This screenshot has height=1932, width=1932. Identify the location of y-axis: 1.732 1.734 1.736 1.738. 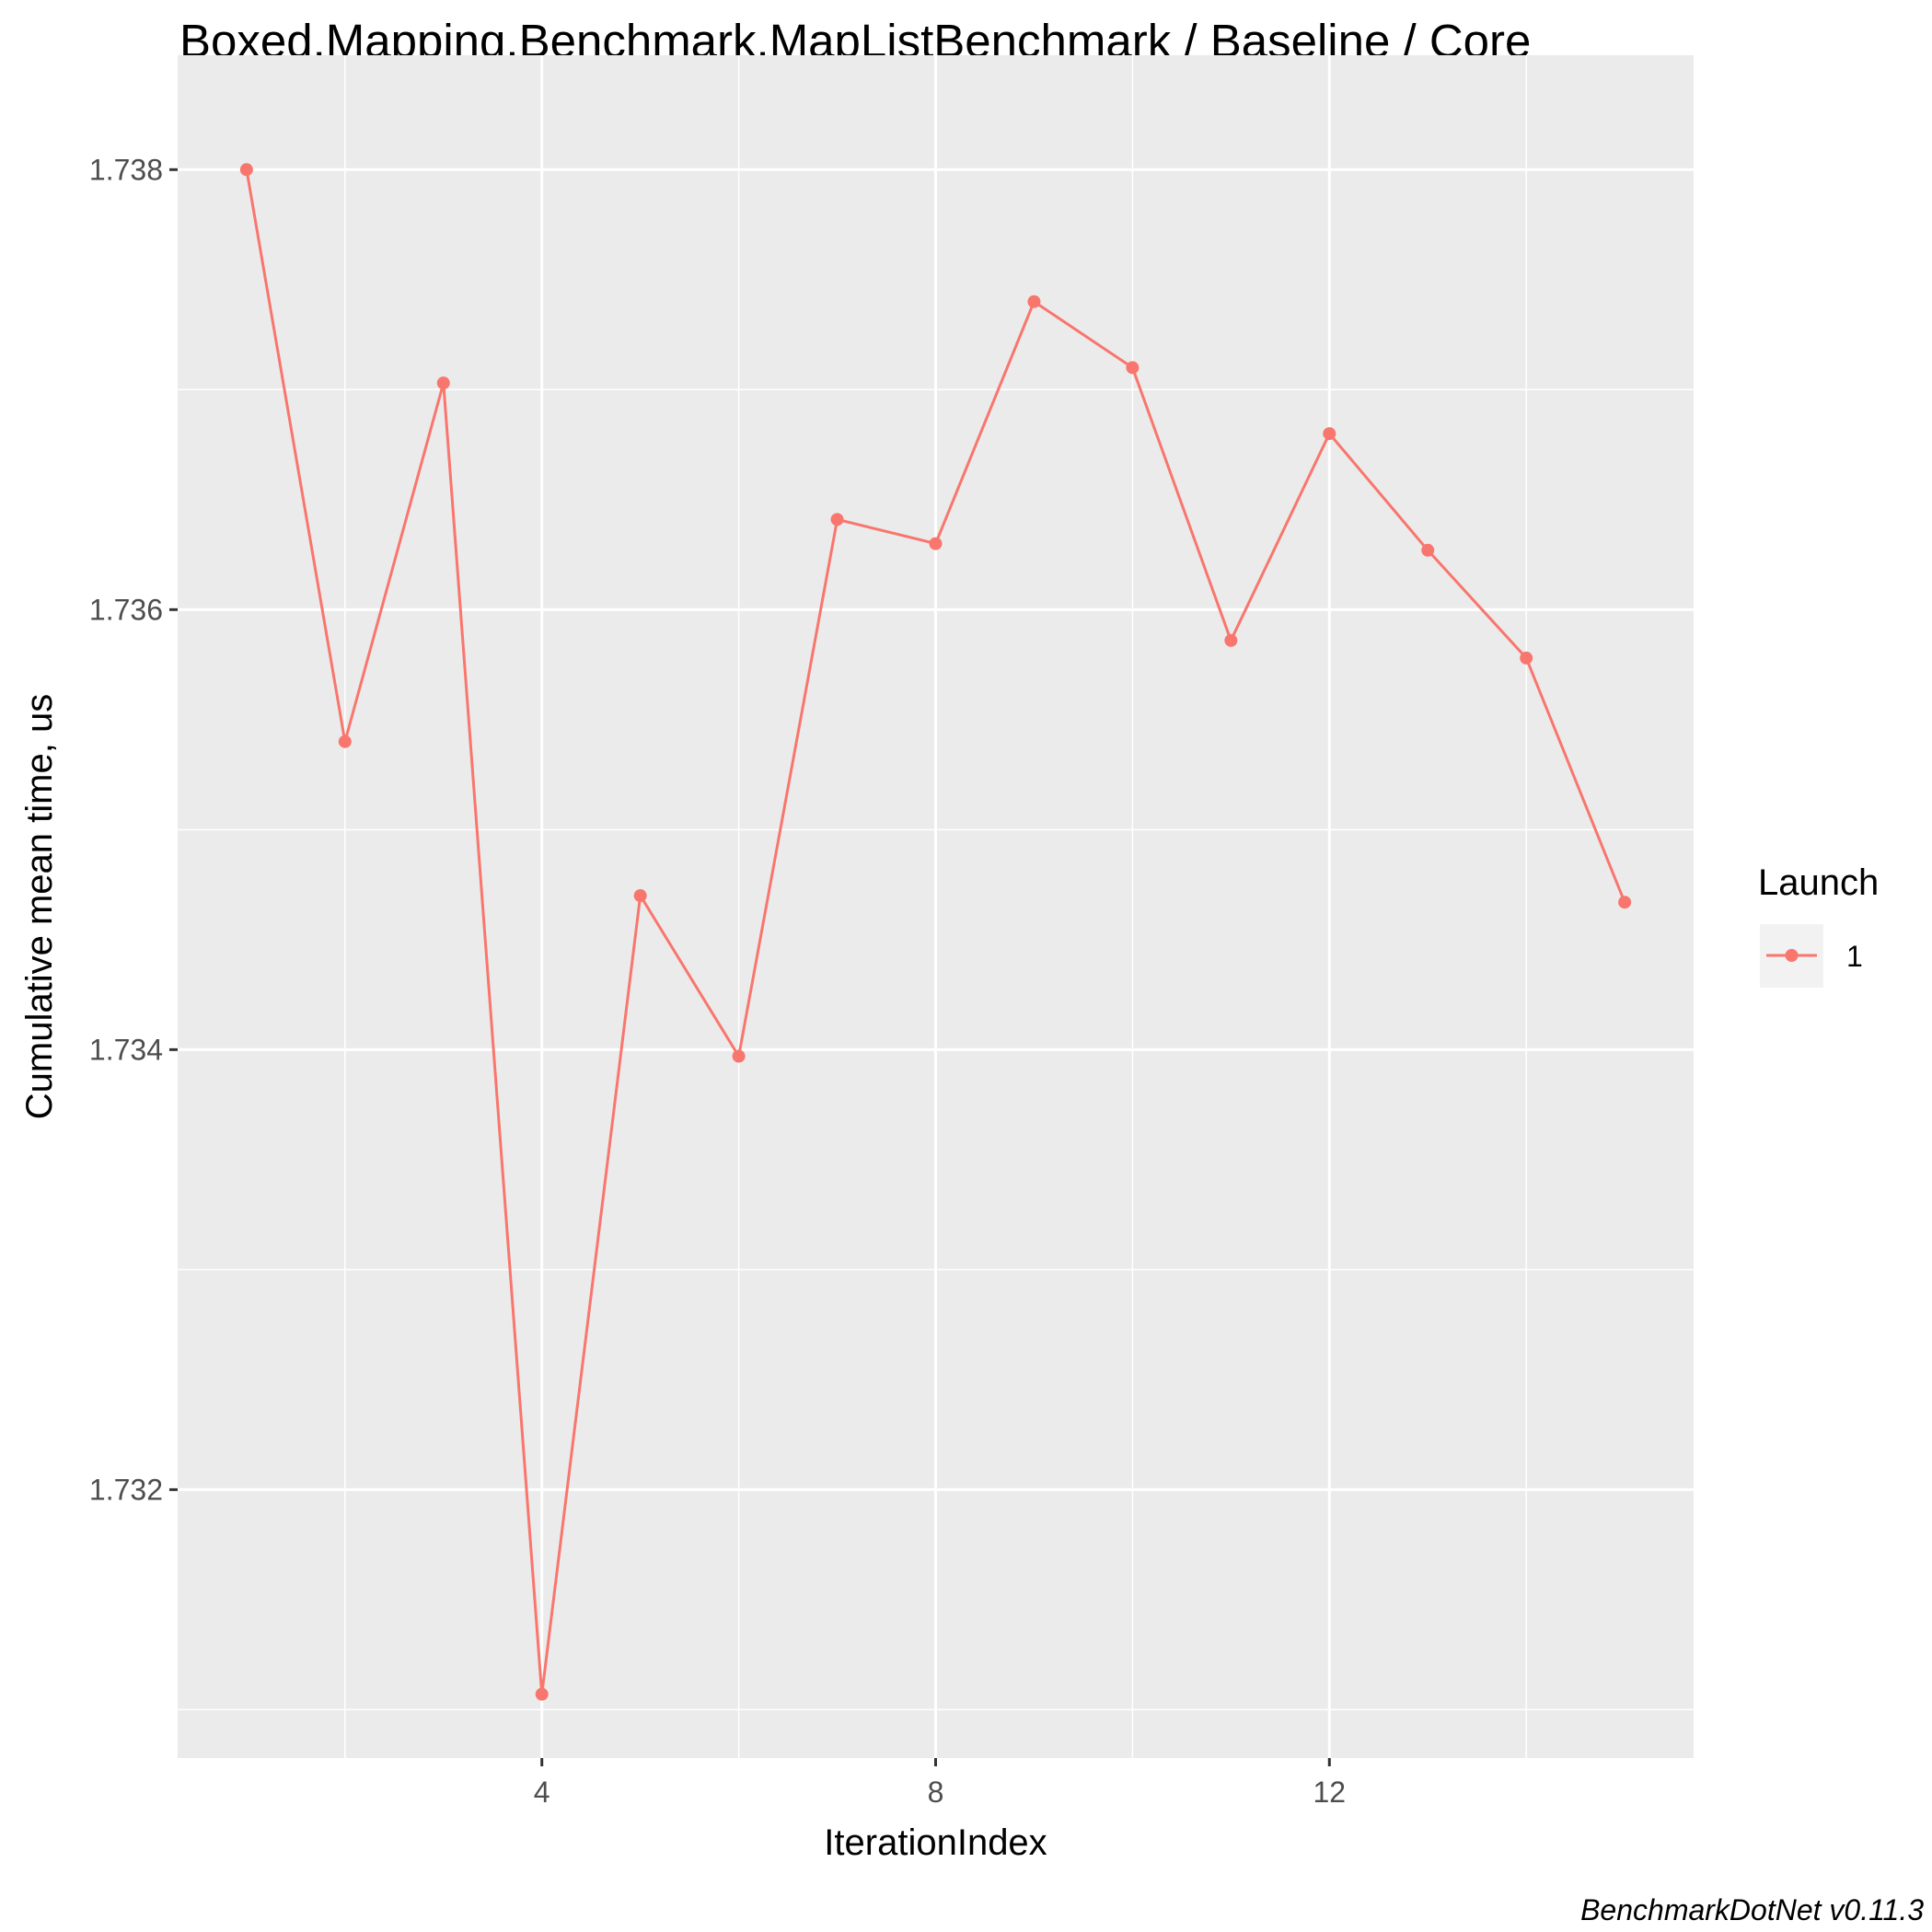
(134, 830).